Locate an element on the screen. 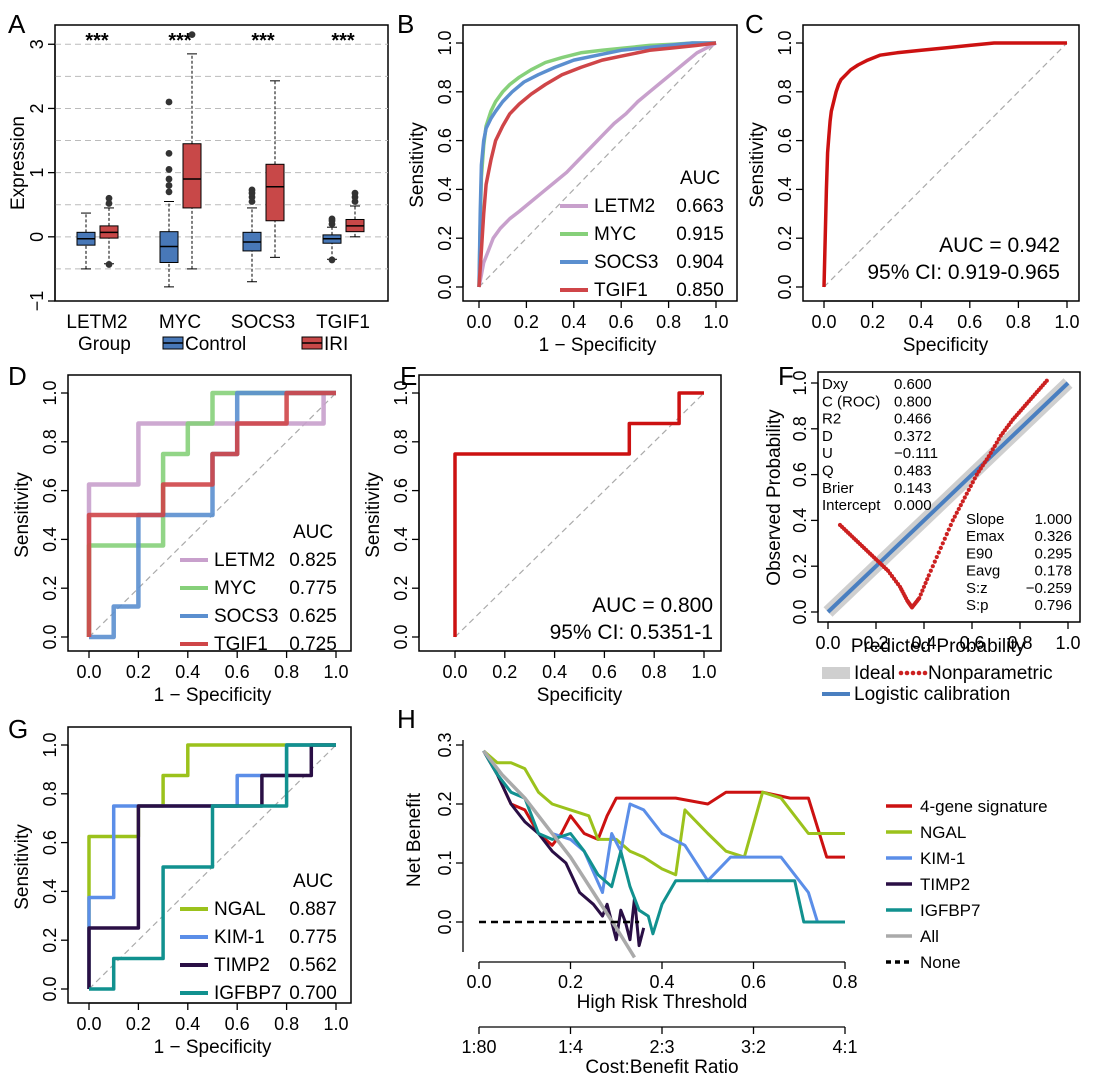 The height and width of the screenshot is (1092, 1094). B-legend-auc-letm2: 0.663 is located at coordinates (700, 206).